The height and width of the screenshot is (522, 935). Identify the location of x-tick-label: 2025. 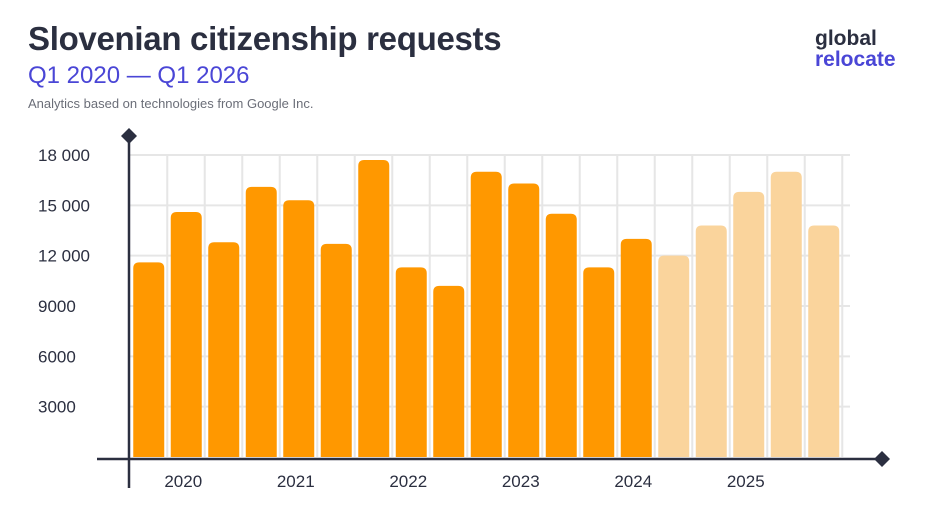
(746, 481).